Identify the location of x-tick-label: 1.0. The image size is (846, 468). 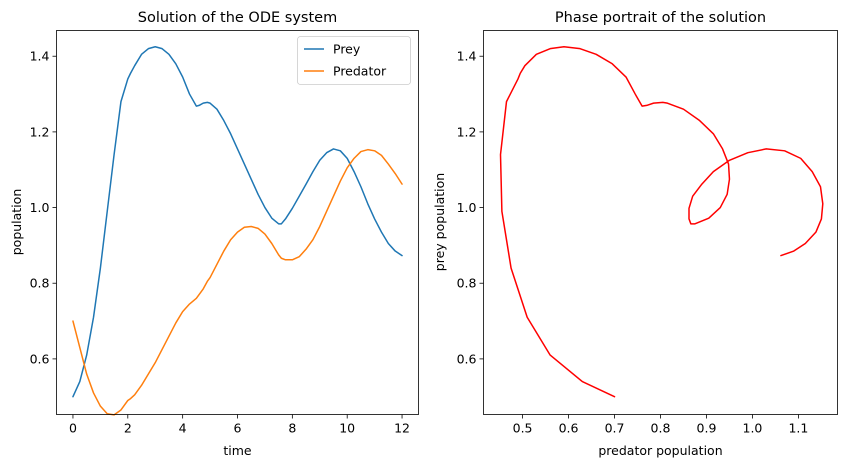
(753, 428).